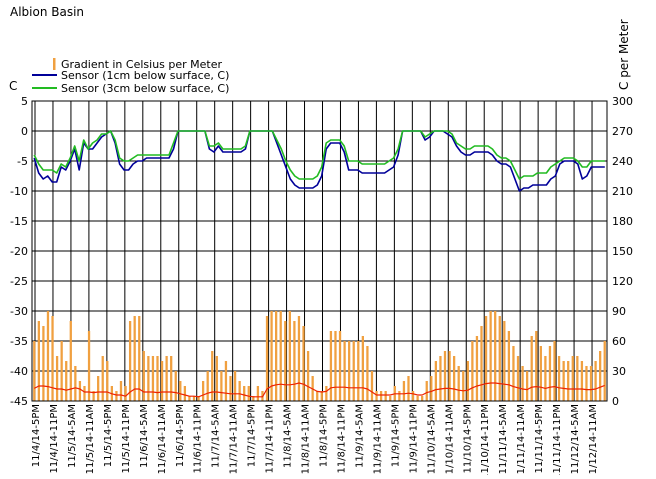  Describe the element at coordinates (19, 191) in the screenshot. I see `y-tick-label-left: -10` at that location.